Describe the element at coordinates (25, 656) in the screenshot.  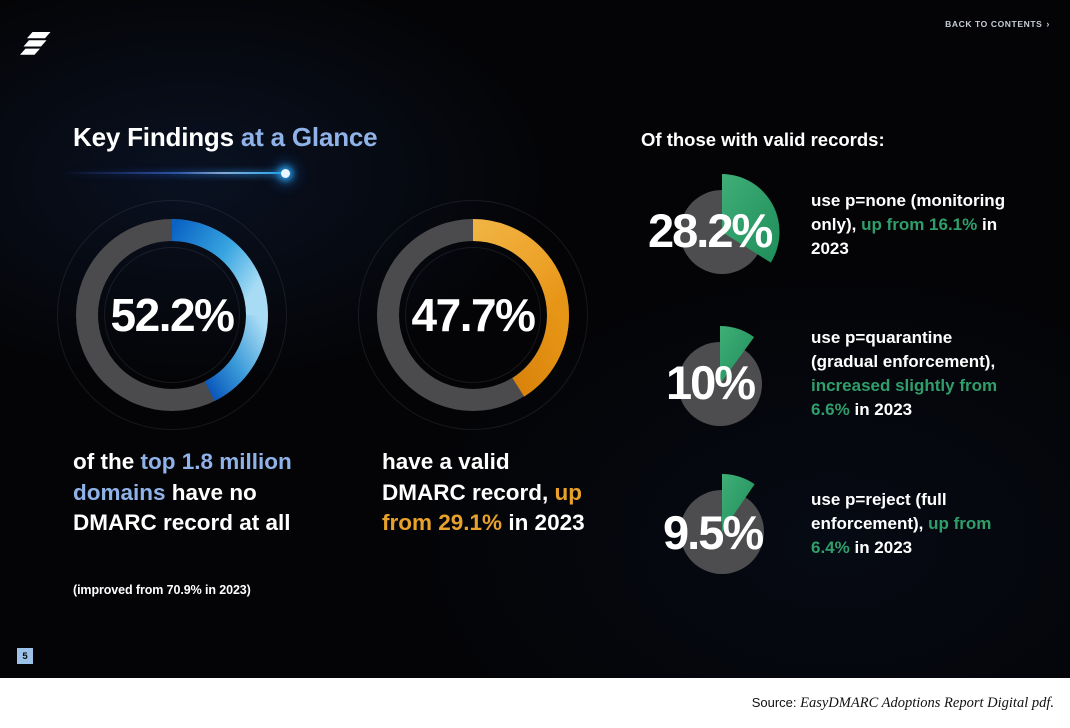
I see `page-number-badge: 5` at that location.